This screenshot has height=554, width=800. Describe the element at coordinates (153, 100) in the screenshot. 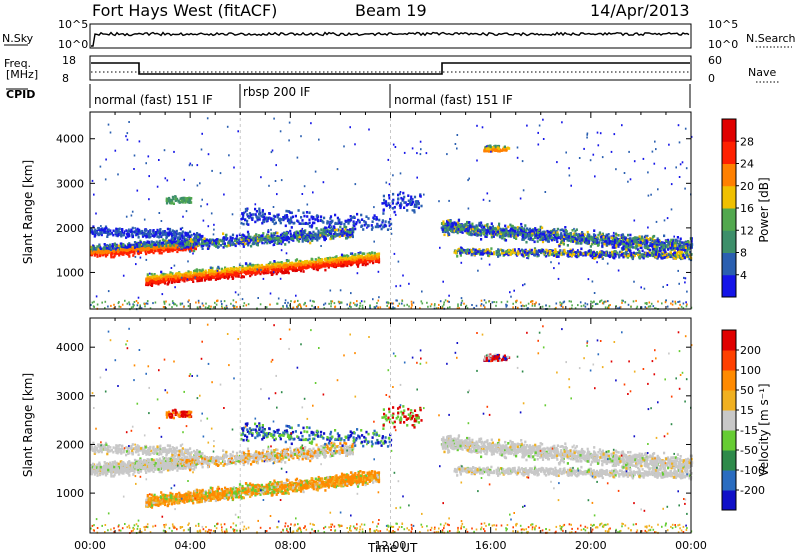

I see `cpid-segment-1: normal (fast) 151 IF` at that location.